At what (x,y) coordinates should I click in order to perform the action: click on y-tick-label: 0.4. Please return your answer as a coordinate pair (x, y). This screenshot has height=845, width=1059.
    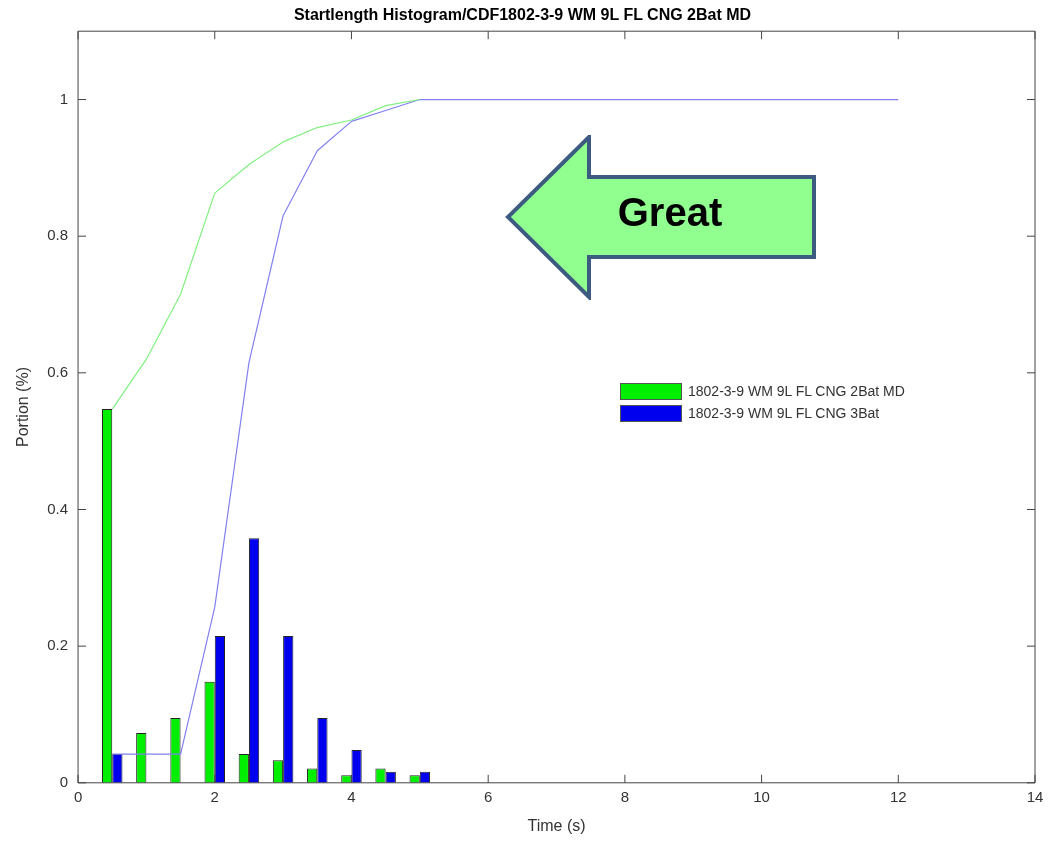
    Looking at the image, I should click on (58, 508).